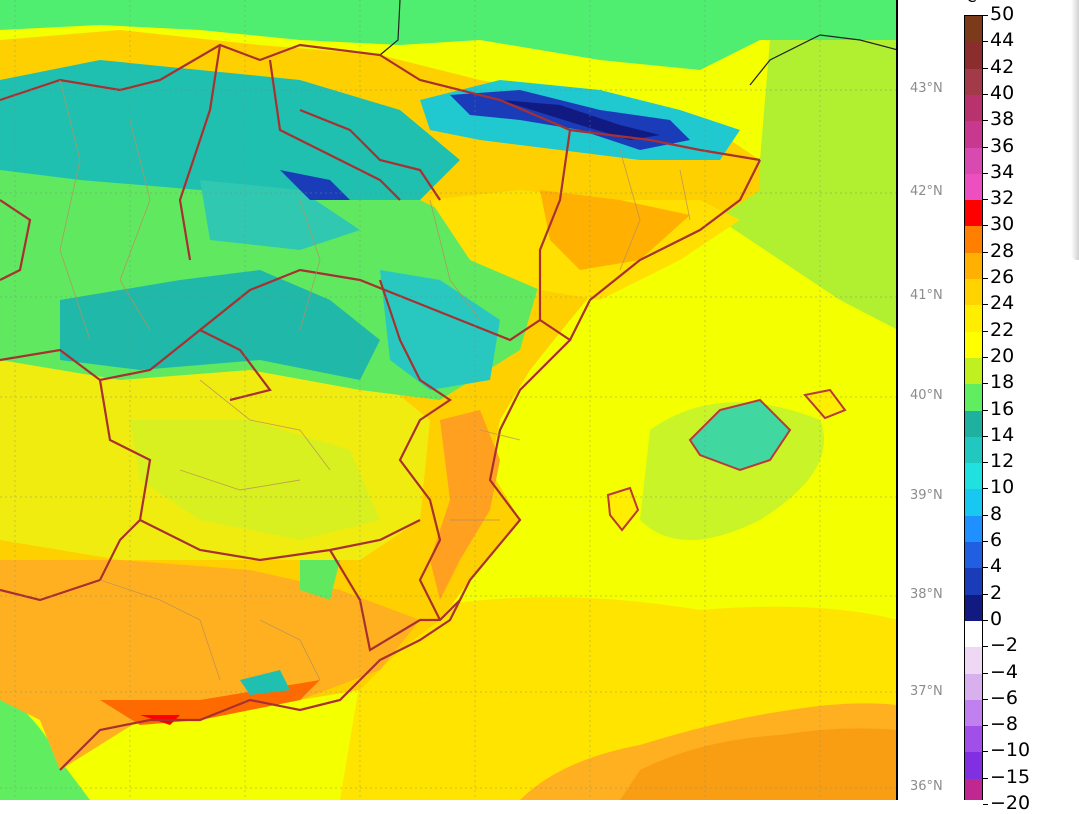 The height and width of the screenshot is (814, 1079). What do you see at coordinates (1002, 145) in the screenshot?
I see `colorbar-tick-label: 36` at bounding box center [1002, 145].